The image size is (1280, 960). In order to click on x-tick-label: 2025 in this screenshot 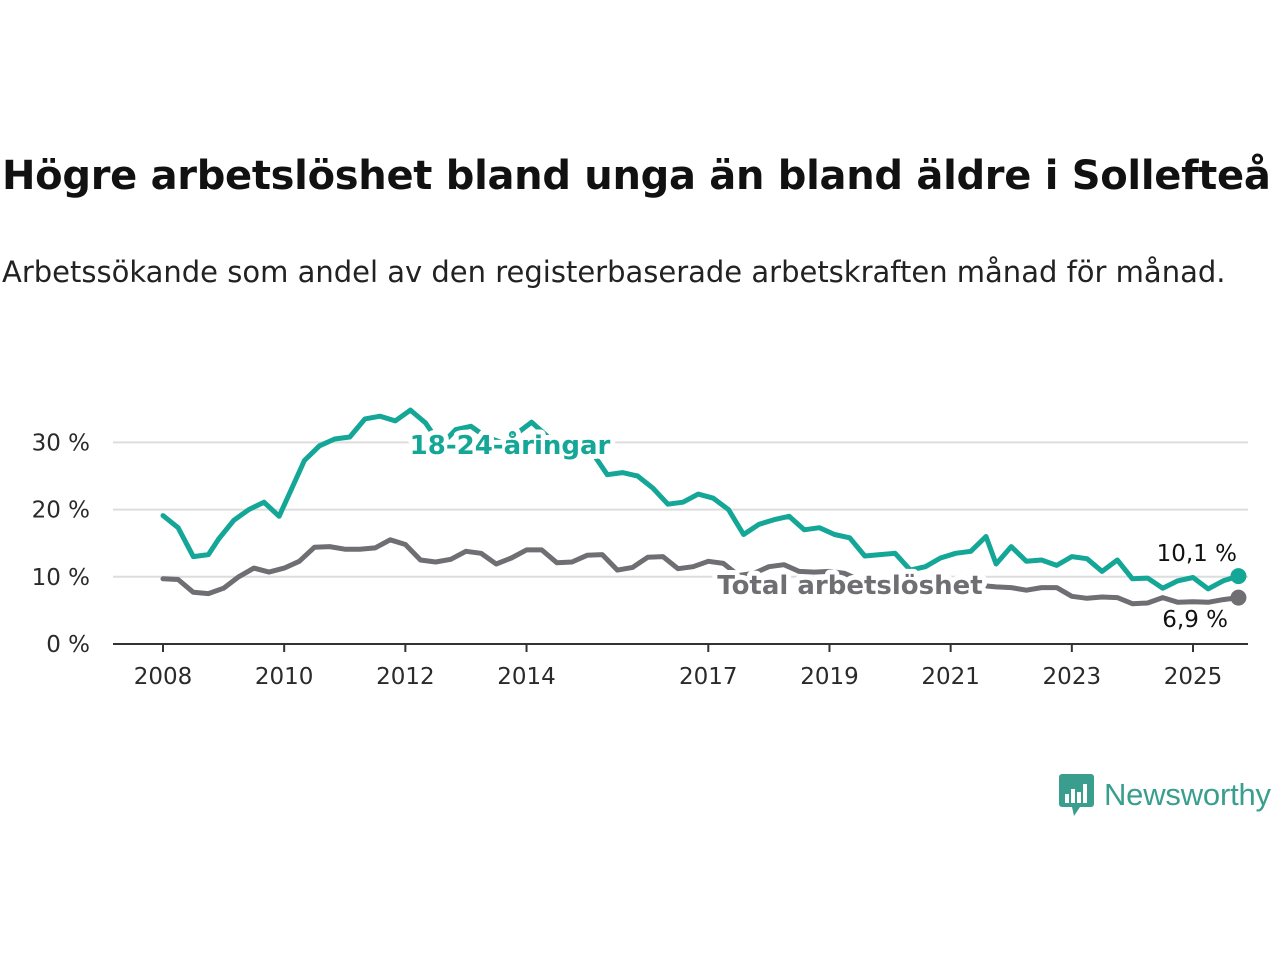, I will do `click(1193, 677)`.